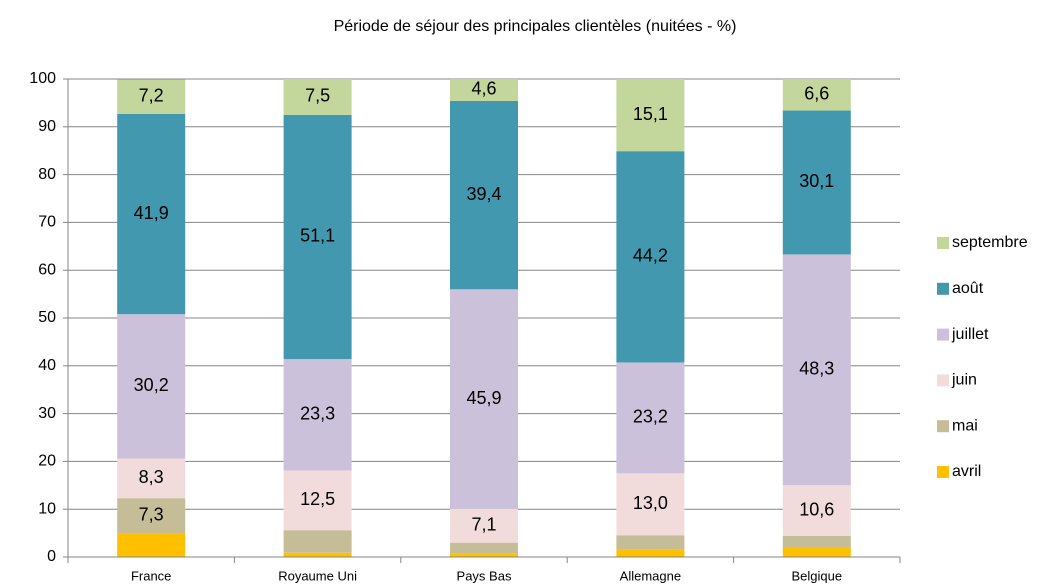 This screenshot has height=585, width=1058. What do you see at coordinates (47, 413) in the screenshot?
I see `y-tick-label: 30` at bounding box center [47, 413].